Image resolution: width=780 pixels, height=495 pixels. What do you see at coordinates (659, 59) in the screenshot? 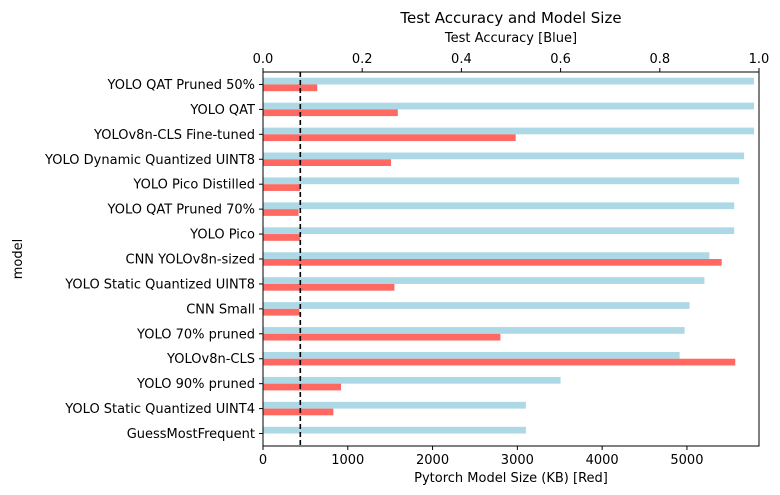
I see `top-tick-label: 0.8` at bounding box center [659, 59].